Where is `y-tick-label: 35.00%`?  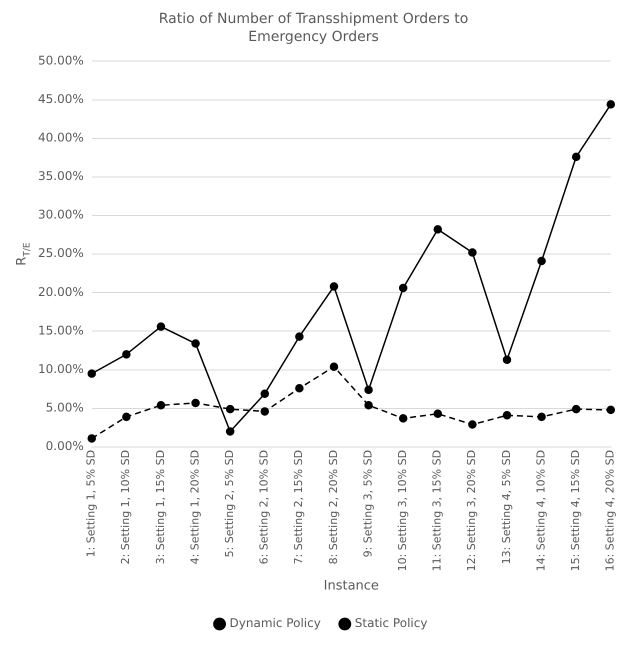 y-tick-label: 35.00% is located at coordinates (61, 176).